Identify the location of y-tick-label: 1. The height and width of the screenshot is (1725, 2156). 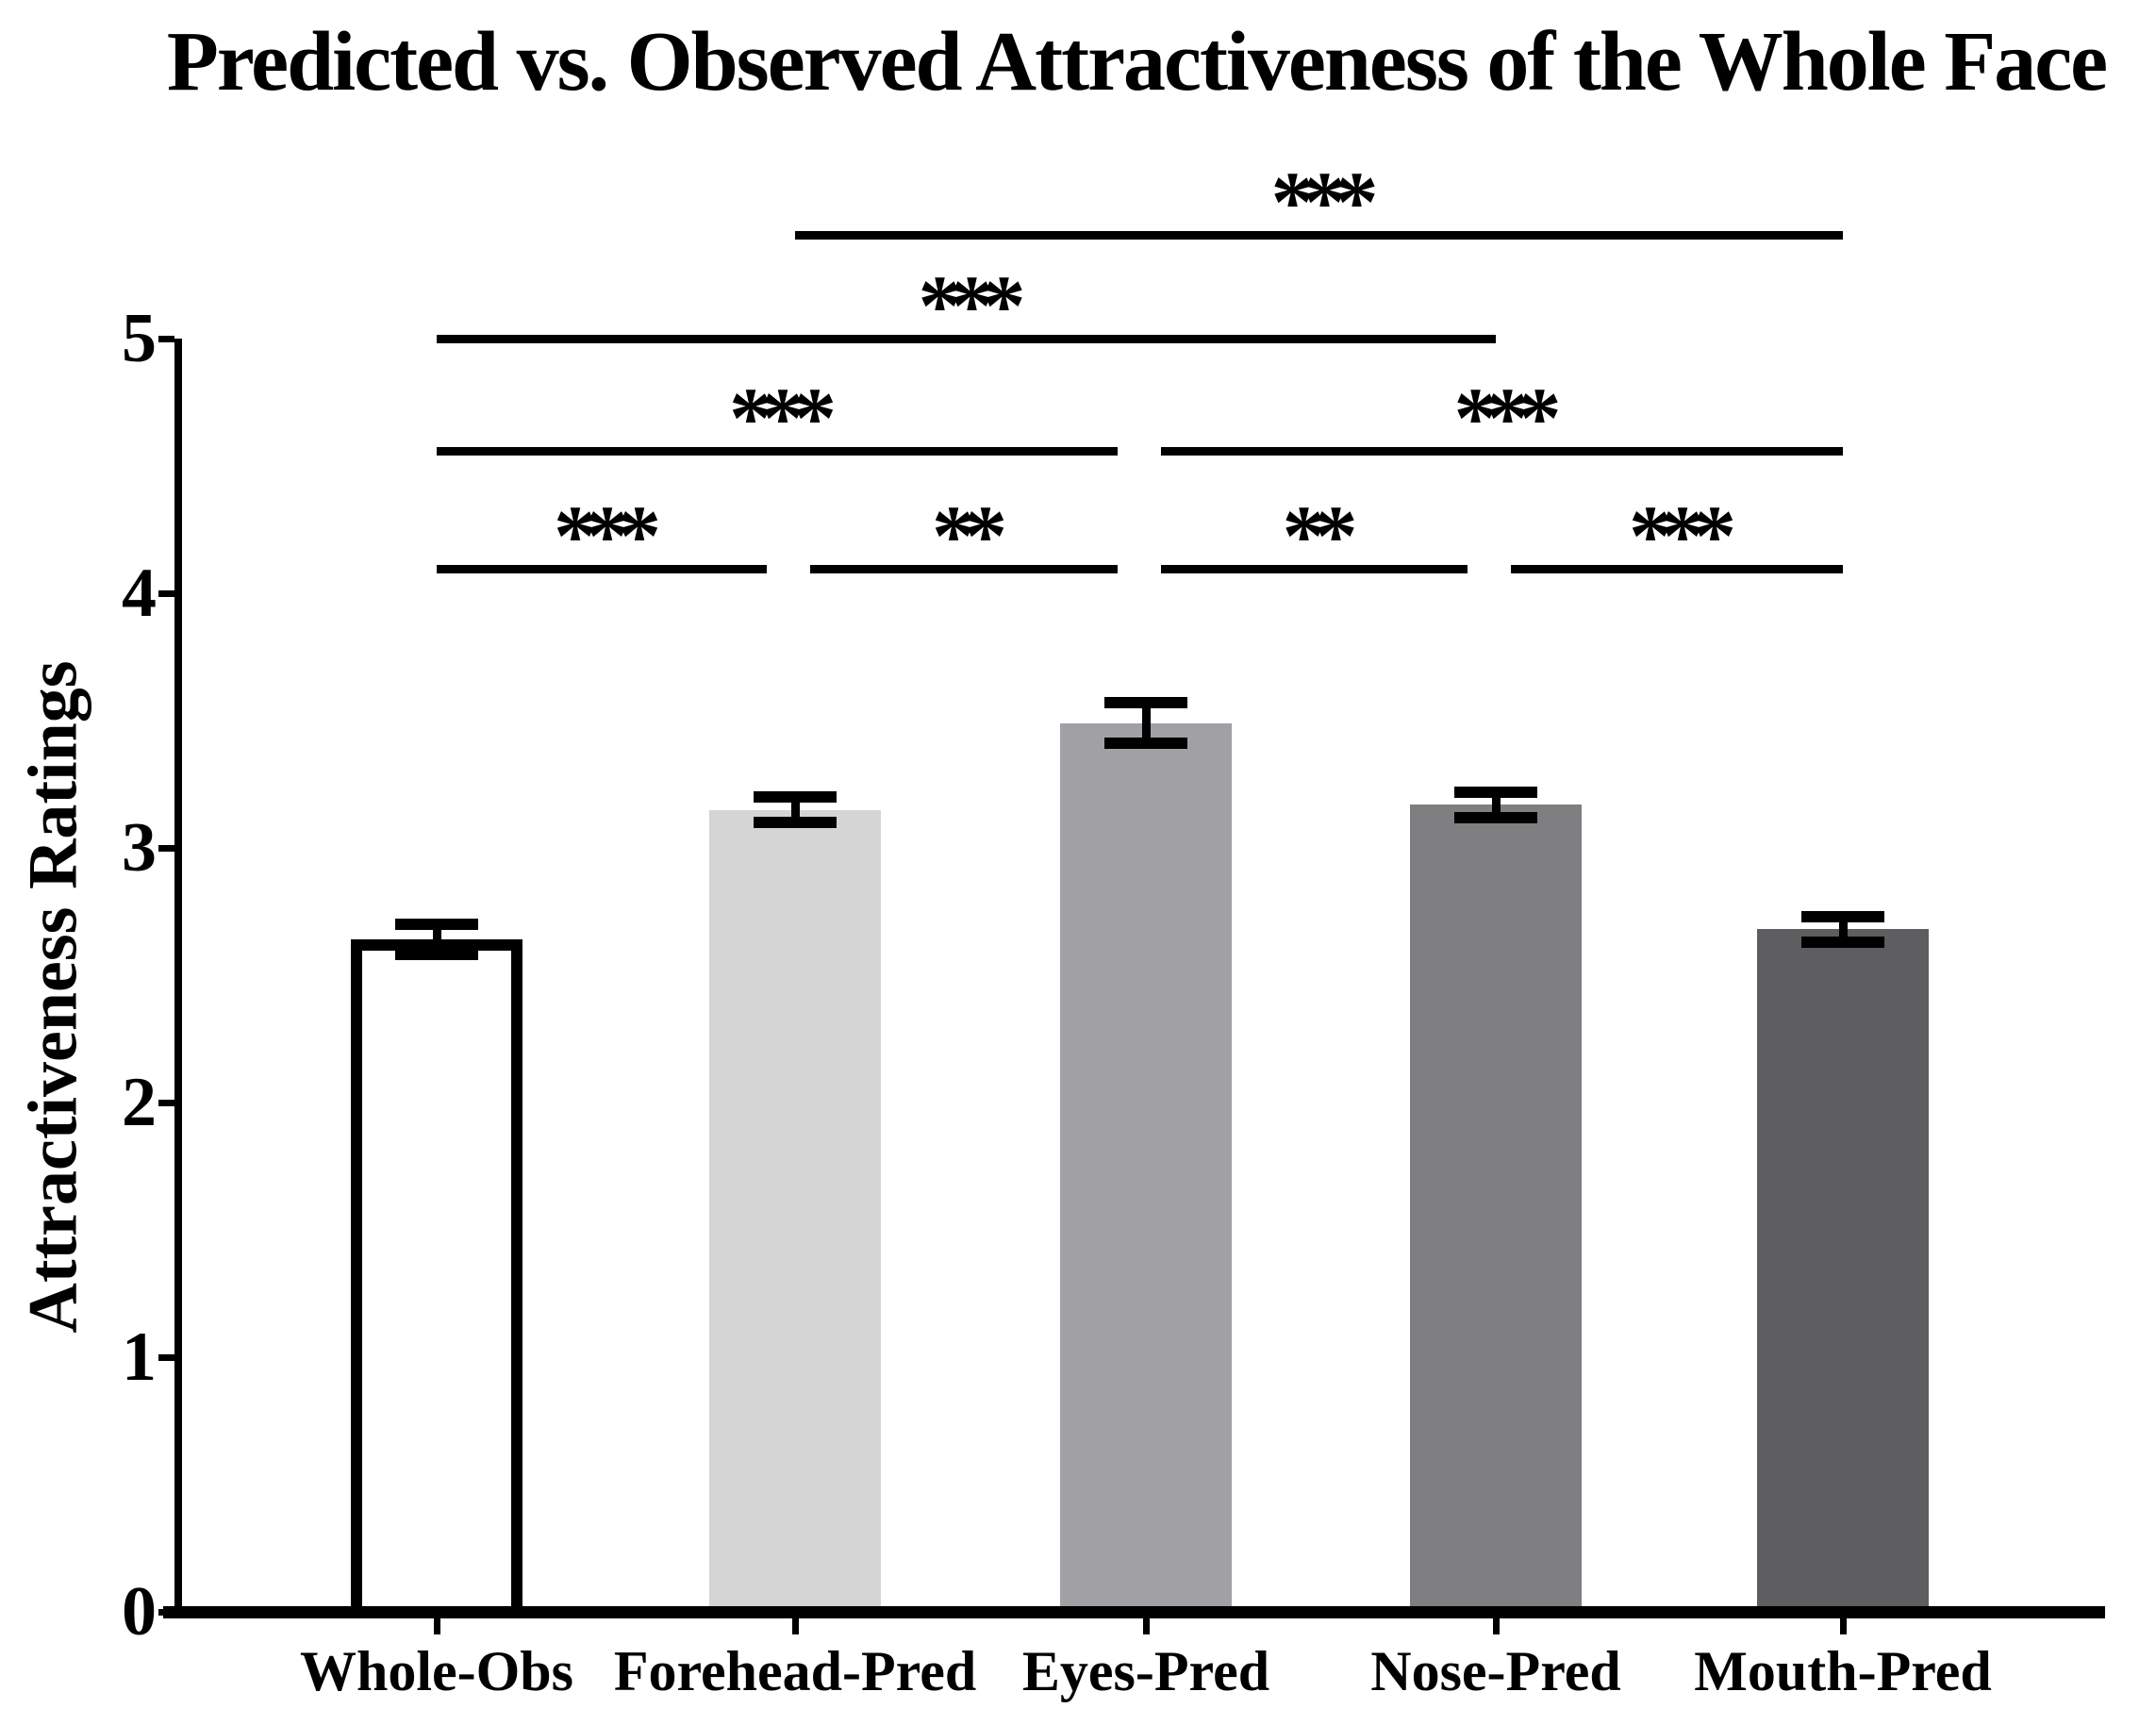
(140, 1357).